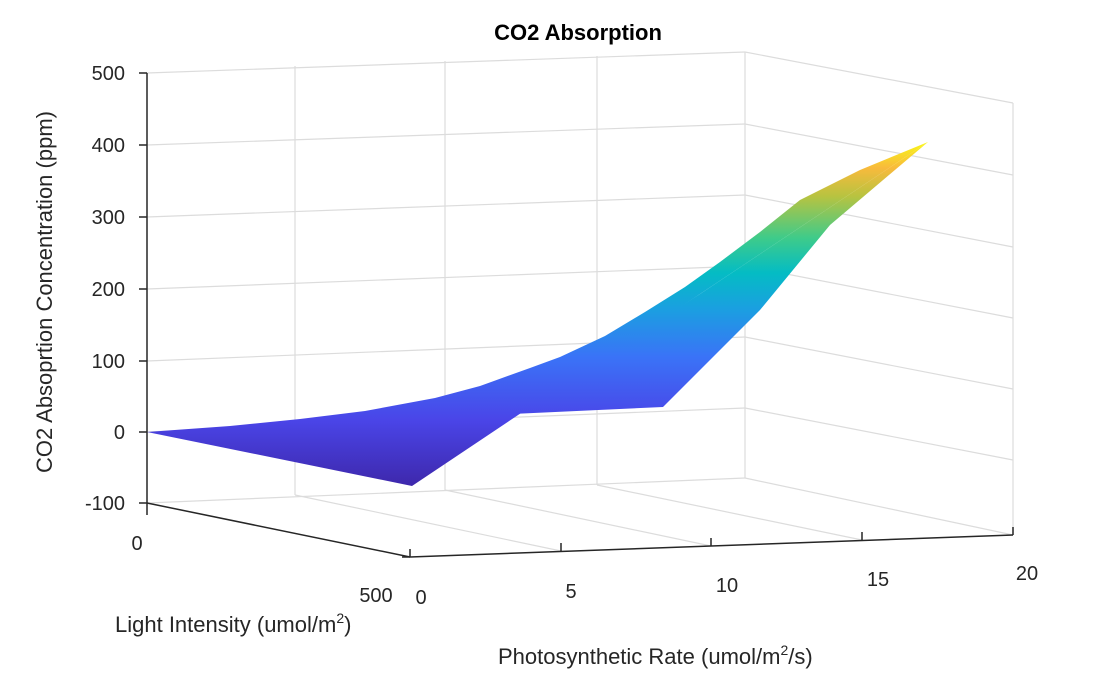 The image size is (1120, 674). Describe the element at coordinates (105, 504) in the screenshot. I see `z-tick-label: -100` at that location.